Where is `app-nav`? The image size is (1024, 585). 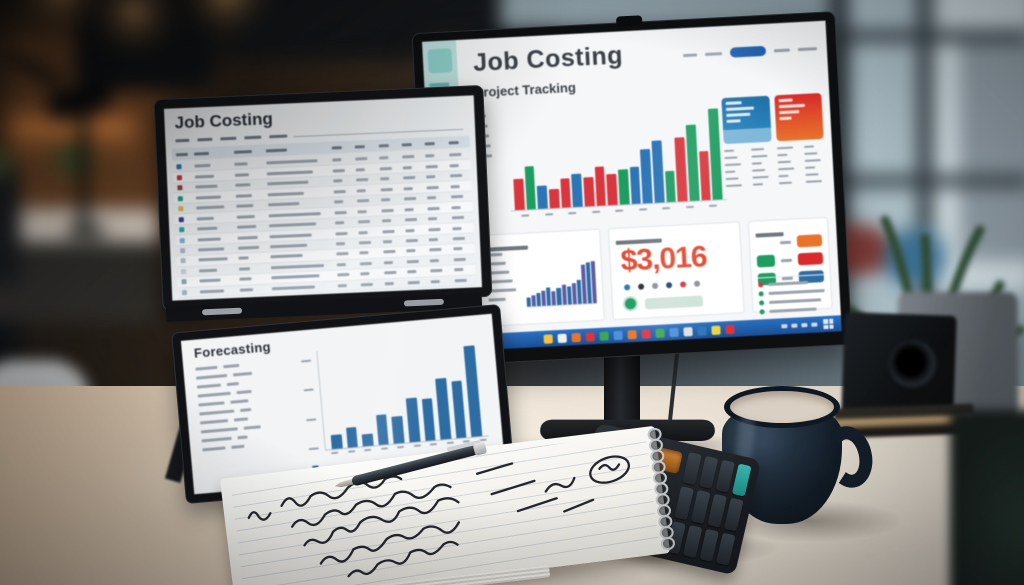
app-nav is located at coordinates (749, 51).